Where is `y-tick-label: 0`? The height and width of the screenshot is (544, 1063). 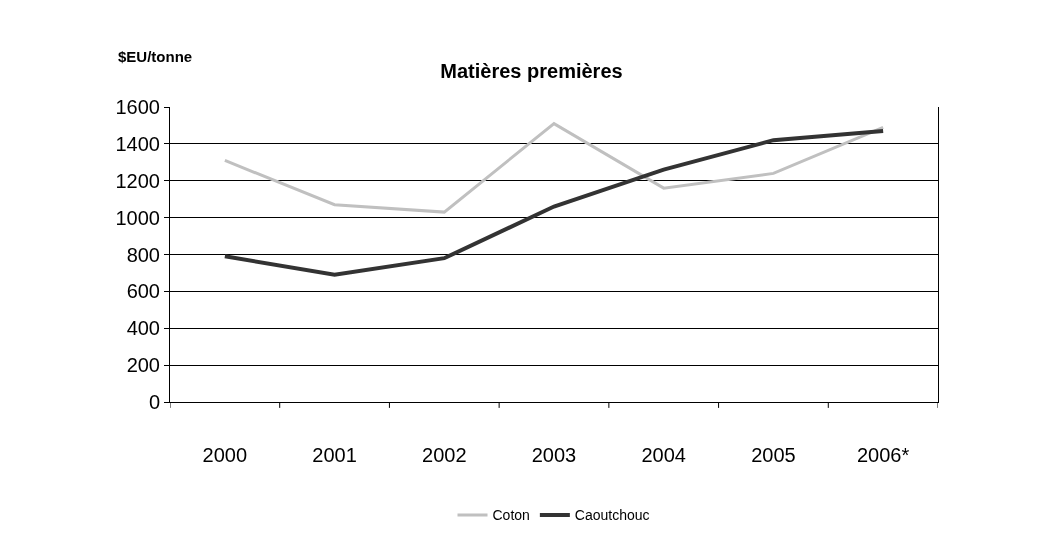 y-tick-label: 0 is located at coordinates (154, 402).